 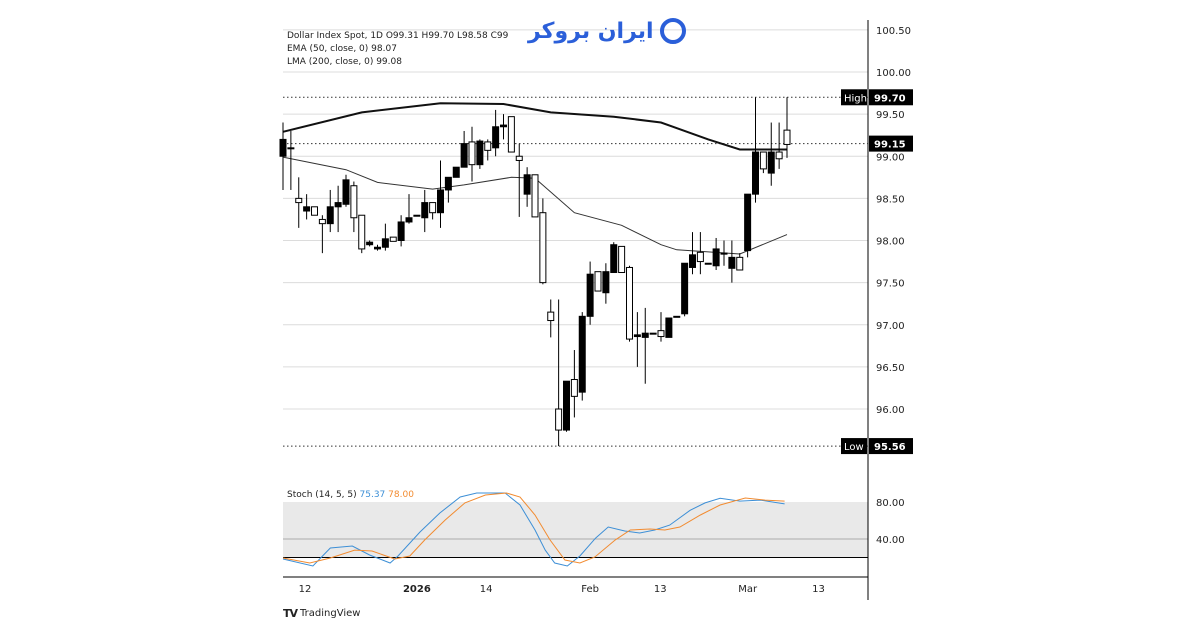 I want to click on low-price-value: 95.56, so click(x=890, y=447).